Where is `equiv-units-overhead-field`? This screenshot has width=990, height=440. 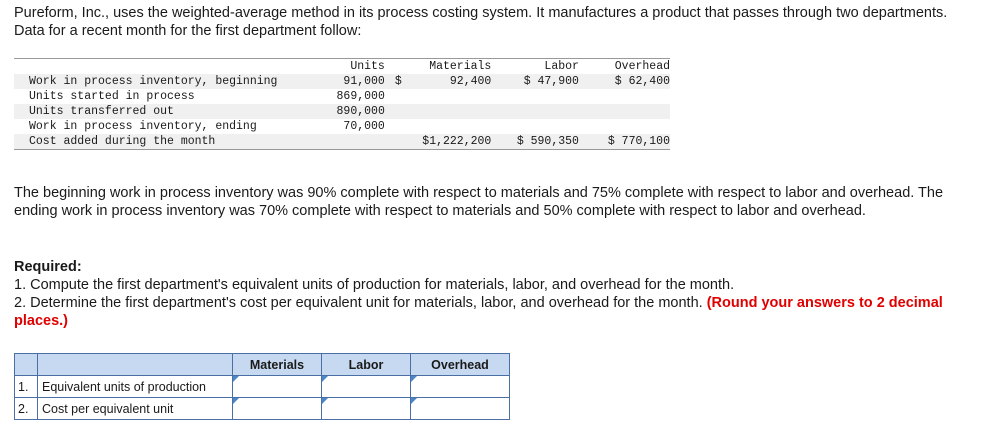
equiv-units-overhead-field is located at coordinates (462, 386).